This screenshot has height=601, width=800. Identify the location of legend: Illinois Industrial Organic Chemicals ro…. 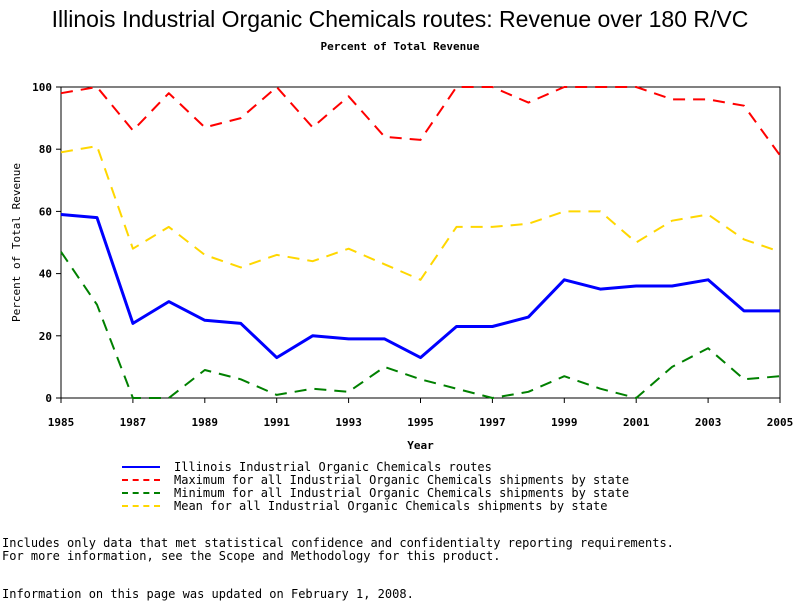
(376, 486).